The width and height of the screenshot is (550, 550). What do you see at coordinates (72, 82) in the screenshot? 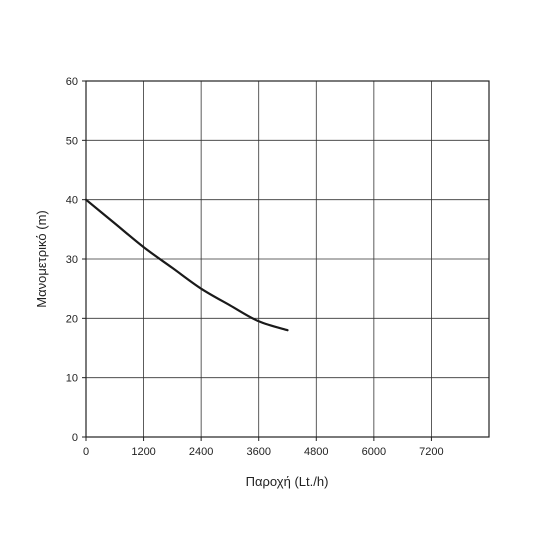
I see `y-tick-label: 60` at bounding box center [72, 82].